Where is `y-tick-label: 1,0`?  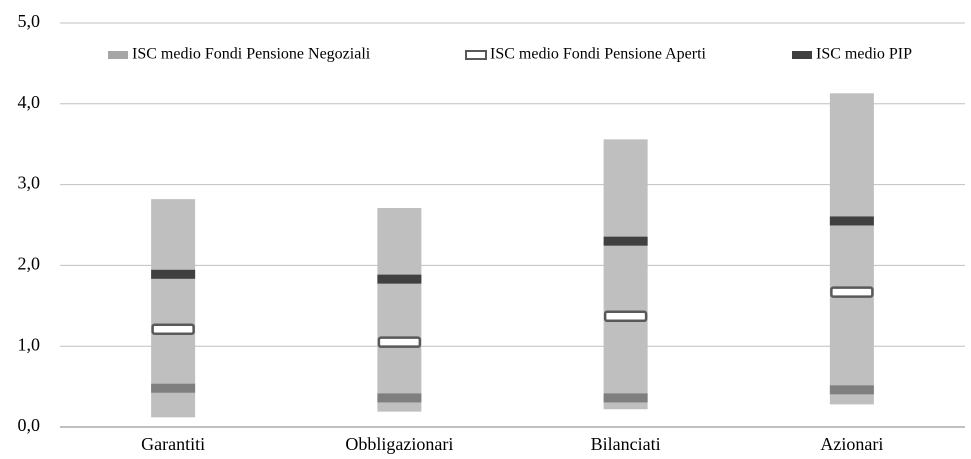 y-tick-label: 1,0 is located at coordinates (29, 344).